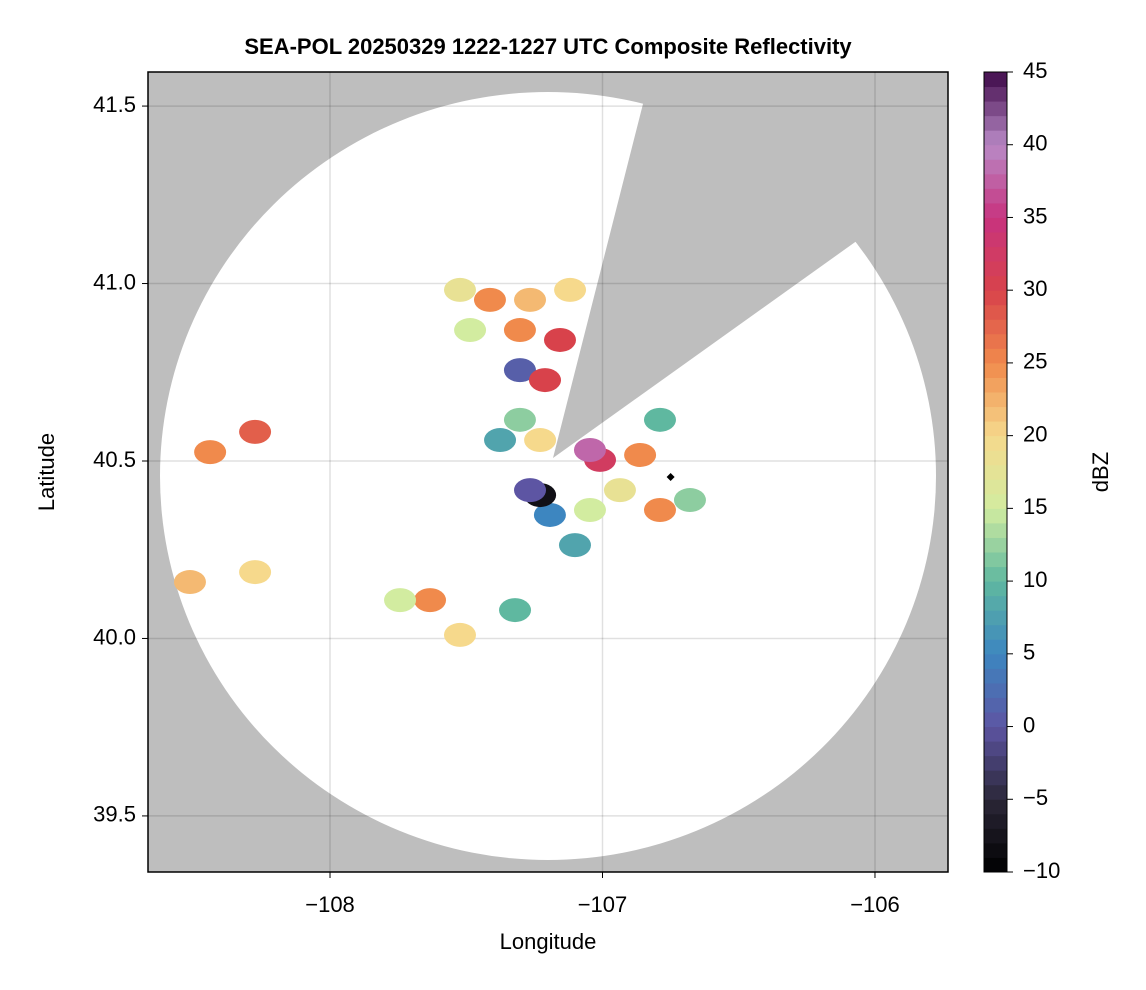  What do you see at coordinates (1035, 506) in the screenshot?
I see `colorbar-tick-label: 15` at bounding box center [1035, 506].